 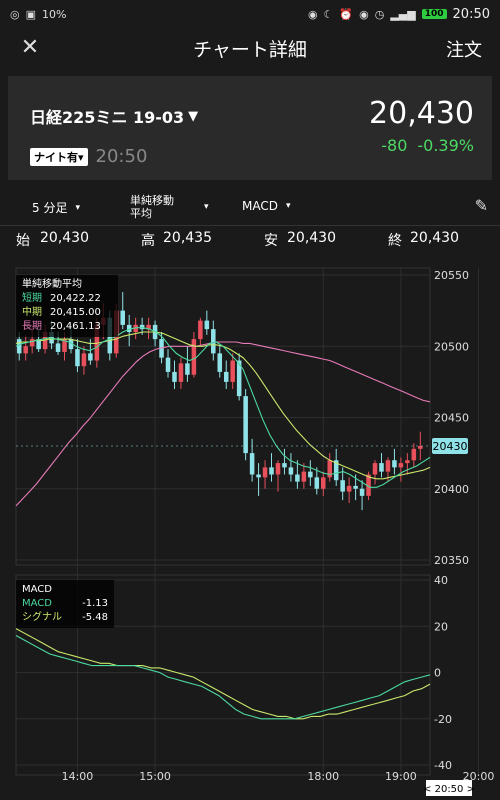 I want to click on night-session-toggle: ナイト有▾, so click(x=59, y=156).